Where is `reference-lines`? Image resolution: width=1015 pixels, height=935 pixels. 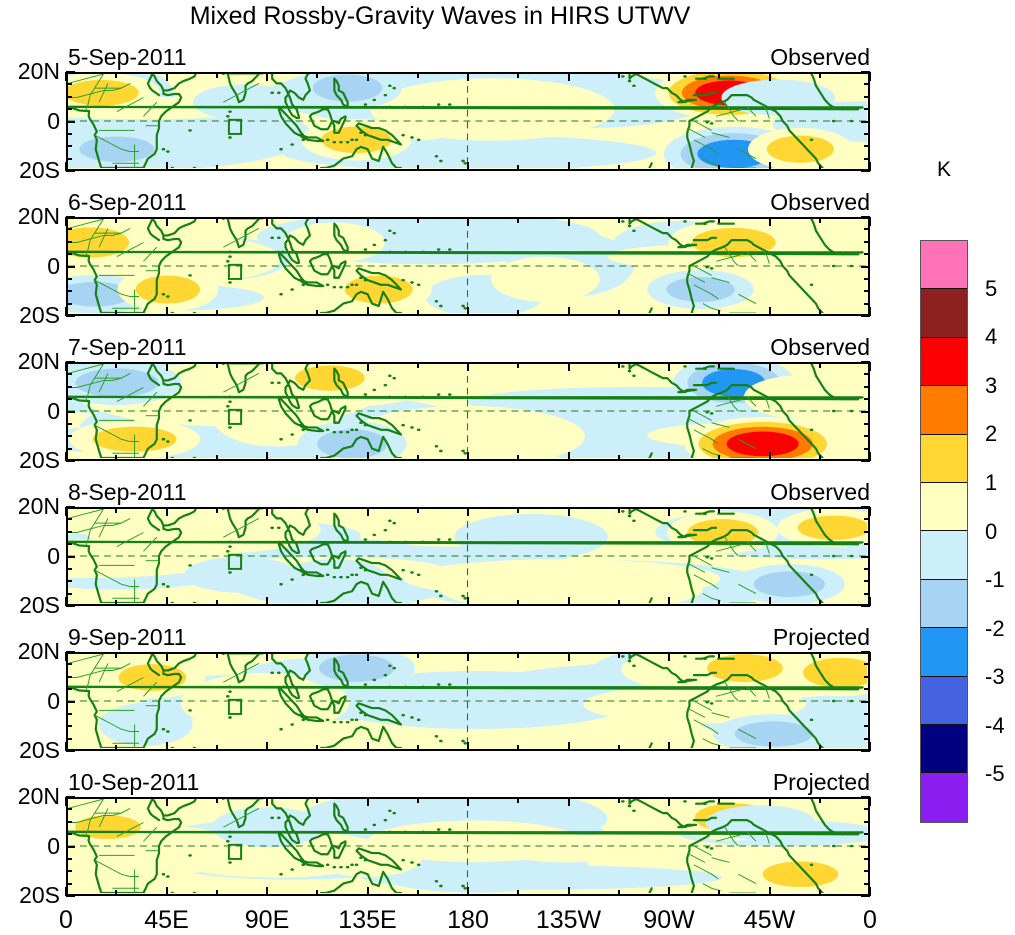
reference-lines is located at coordinates (467, 411).